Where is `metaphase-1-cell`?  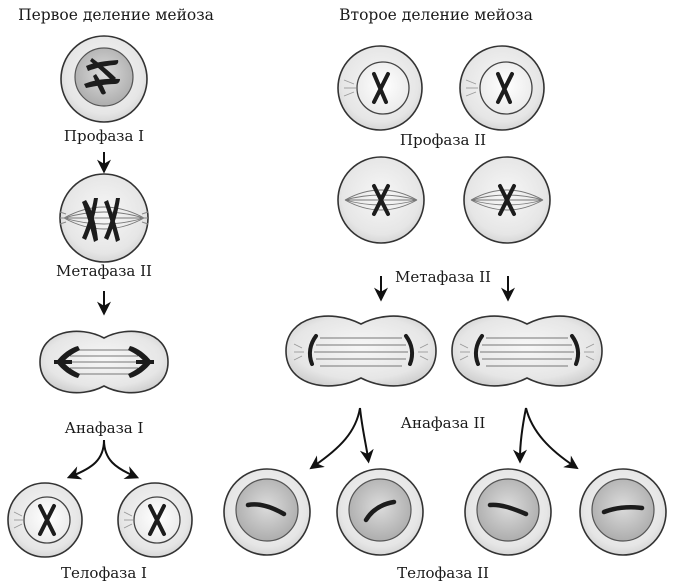
metaphase-1-cell is located at coordinates (104, 218).